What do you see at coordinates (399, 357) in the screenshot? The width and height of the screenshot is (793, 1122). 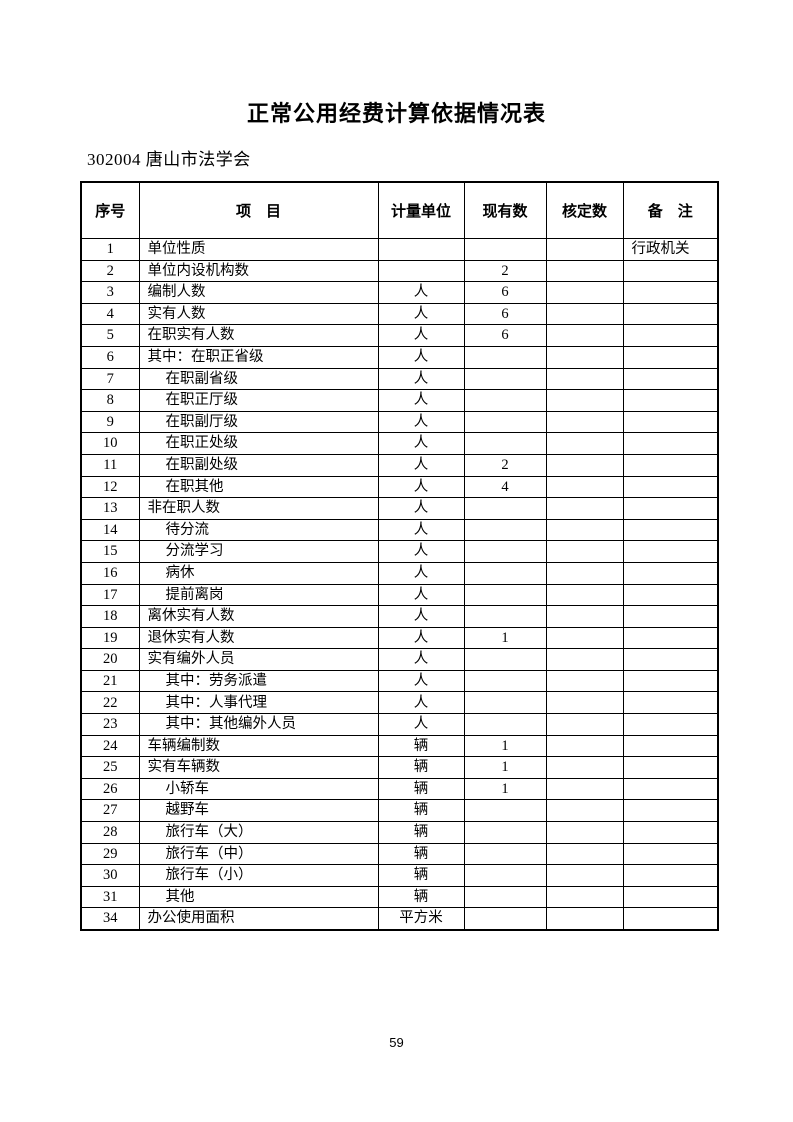 I see `table-row: 6 其中：在职正省级 人` at bounding box center [399, 357].